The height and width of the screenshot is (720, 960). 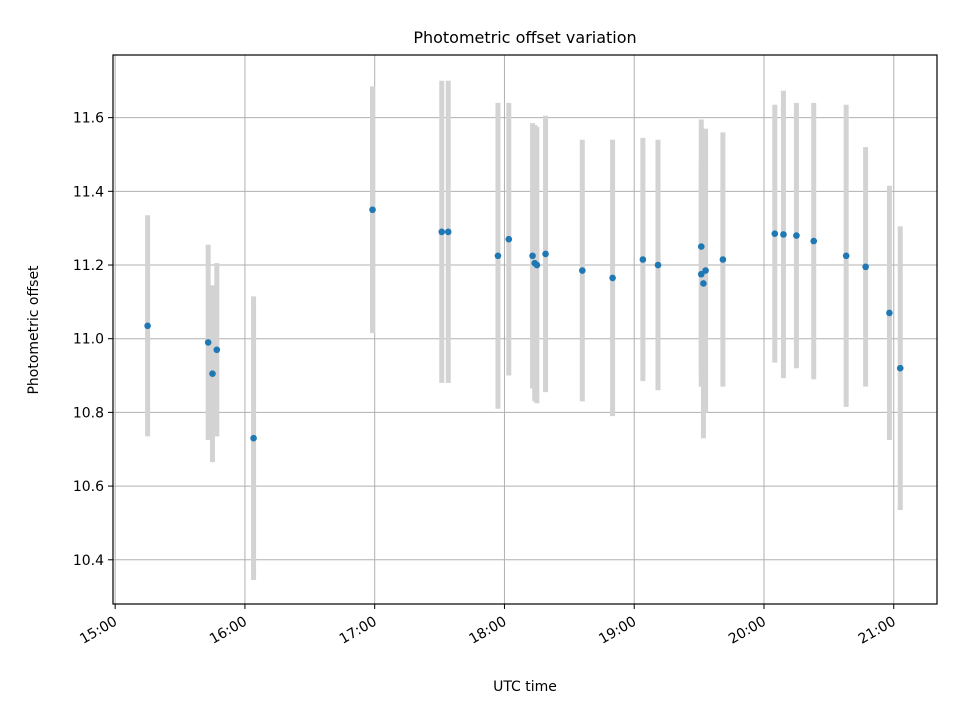 What do you see at coordinates (88, 487) in the screenshot?
I see `y-tick-label: 10.6` at bounding box center [88, 487].